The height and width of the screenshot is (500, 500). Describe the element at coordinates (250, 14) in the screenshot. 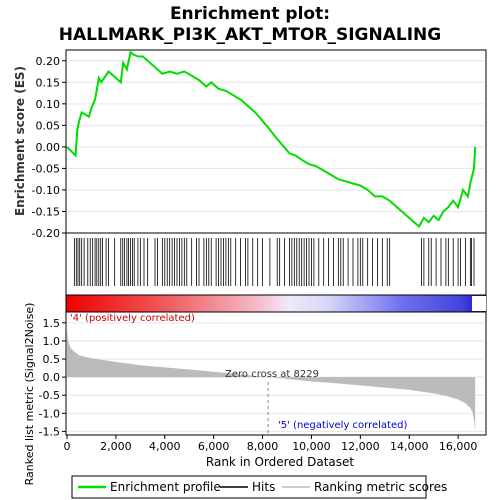

I see `chart-title-line1: Enrichment plot:` at that location.